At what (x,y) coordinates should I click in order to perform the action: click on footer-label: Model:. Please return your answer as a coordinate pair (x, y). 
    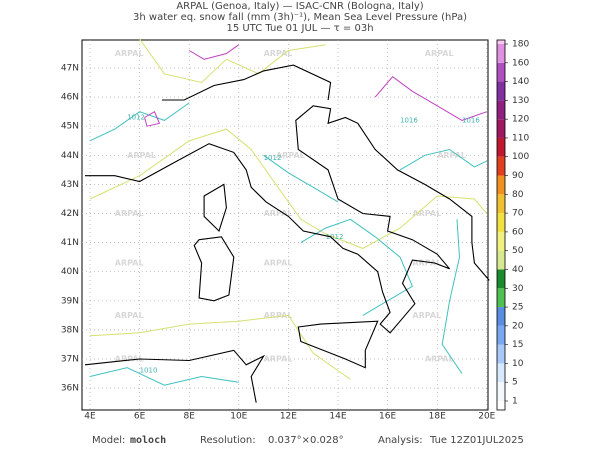
    Looking at the image, I should click on (108, 440).